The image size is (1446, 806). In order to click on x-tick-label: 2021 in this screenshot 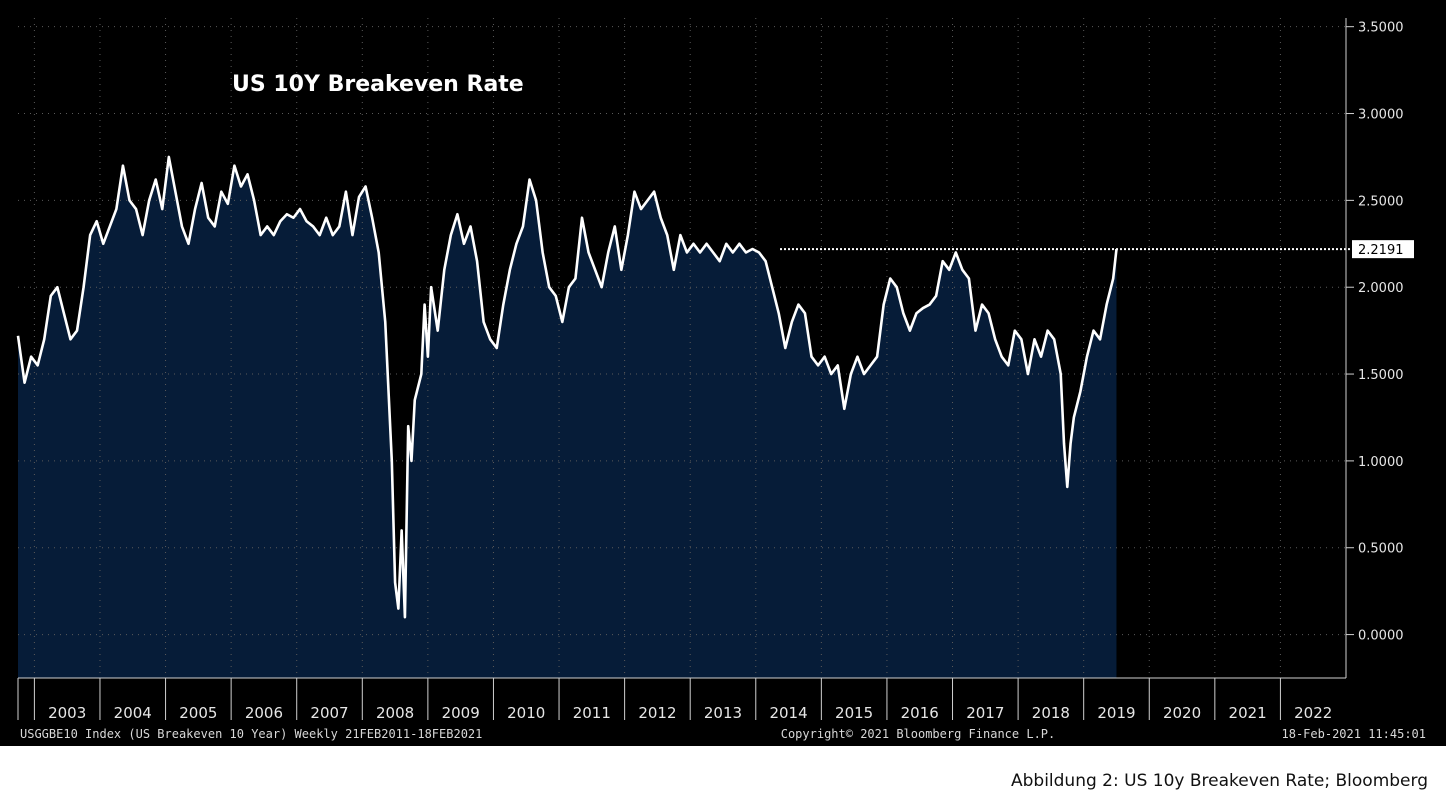, I will do `click(1248, 713)`.